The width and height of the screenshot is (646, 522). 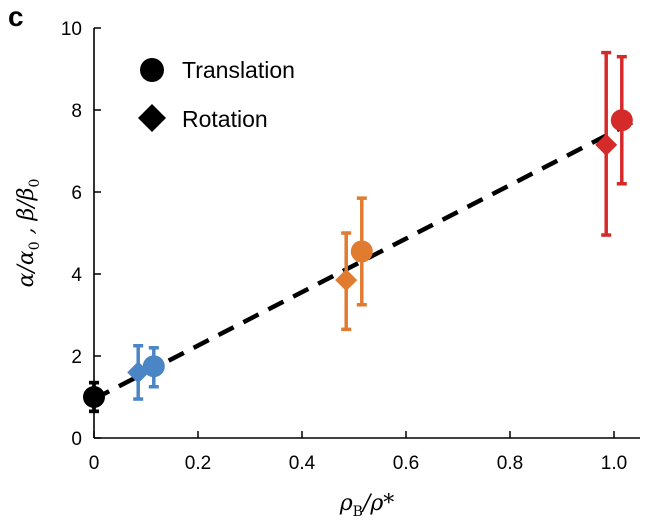 I want to click on legend-translation-label: Translation, so click(x=238, y=70).